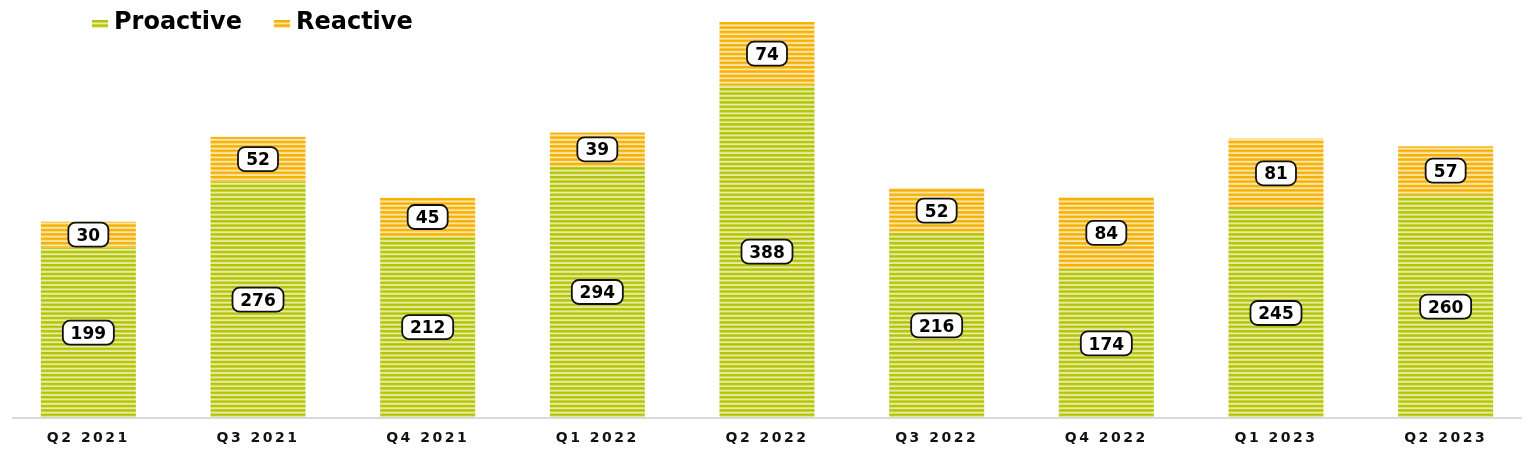 The height and width of the screenshot is (462, 1535). I want to click on data-label: 260, so click(1445, 306).